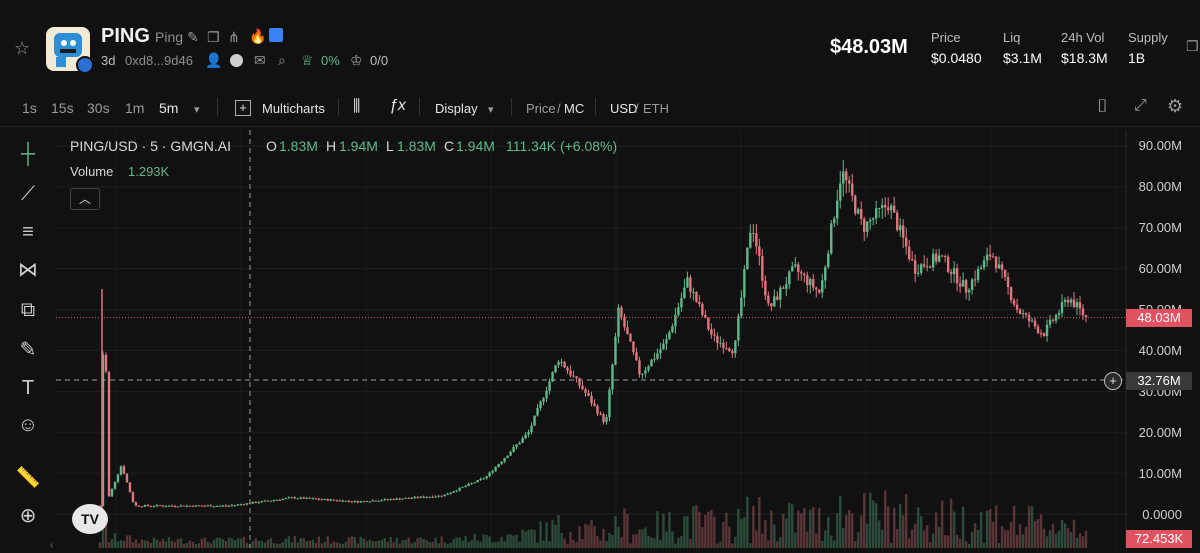 The height and width of the screenshot is (553, 1200). I want to click on collapse-left-icon: ‹, so click(52, 545).